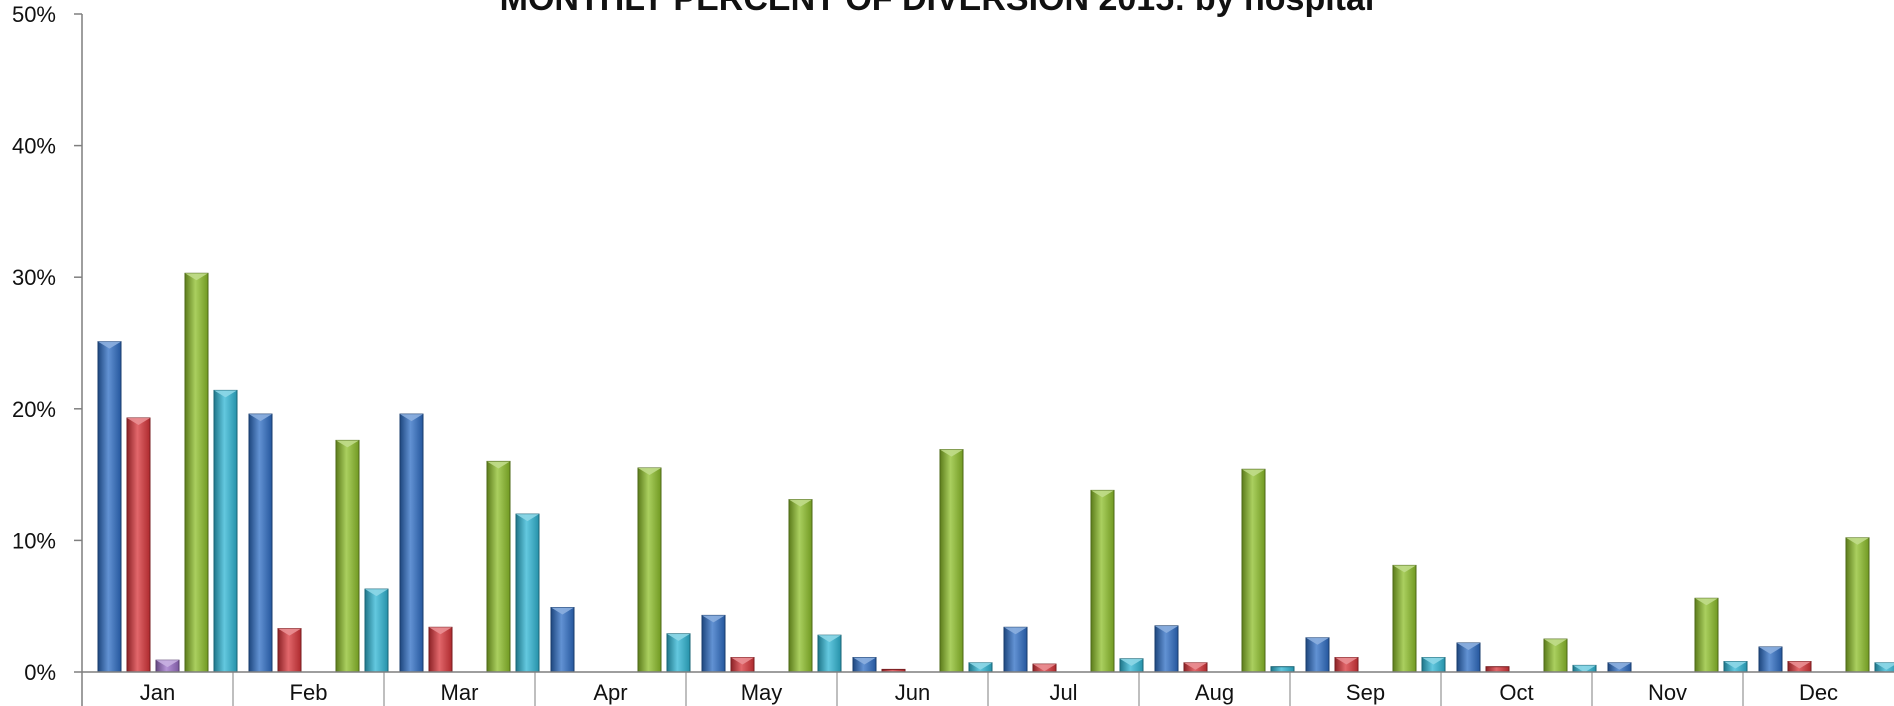  I want to click on bar-cap-series4-sep, so click(1404, 569).